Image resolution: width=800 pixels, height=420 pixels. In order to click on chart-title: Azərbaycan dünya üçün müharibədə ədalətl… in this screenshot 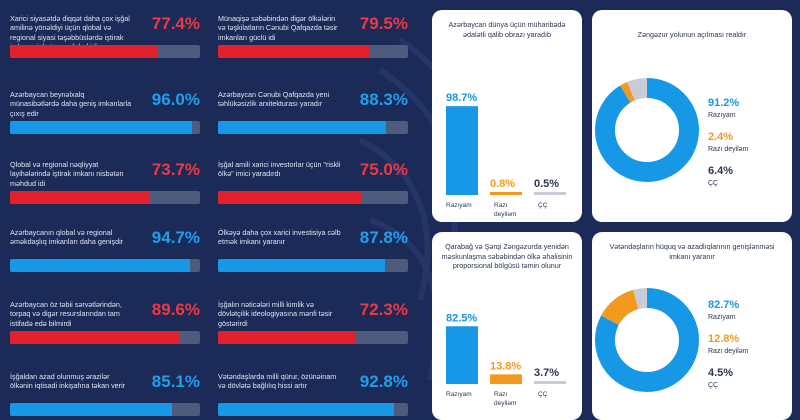, I will do `click(507, 29)`.